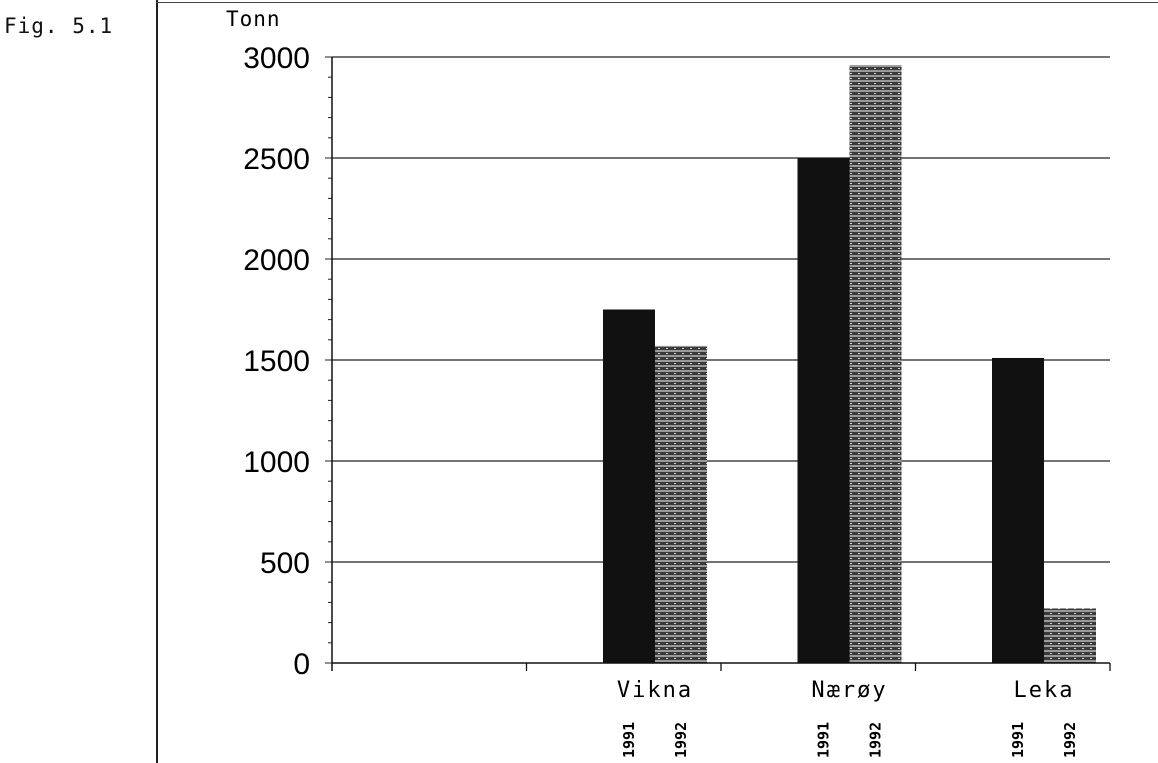 This screenshot has height=763, width=1158. What do you see at coordinates (629, 486) in the screenshot?
I see `bar-Vikna-1991` at bounding box center [629, 486].